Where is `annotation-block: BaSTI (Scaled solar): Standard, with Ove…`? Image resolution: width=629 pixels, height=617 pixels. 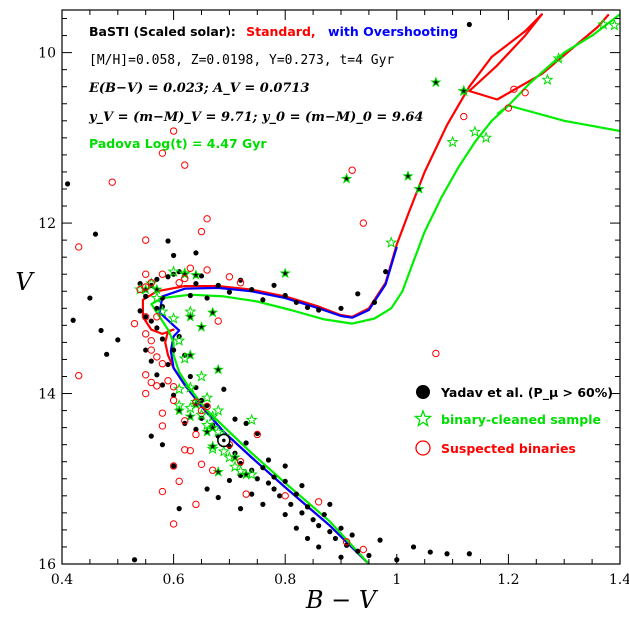
annotation-block: BaSTI (Scaled solar): Standard, with Ove… is located at coordinates (273, 87).